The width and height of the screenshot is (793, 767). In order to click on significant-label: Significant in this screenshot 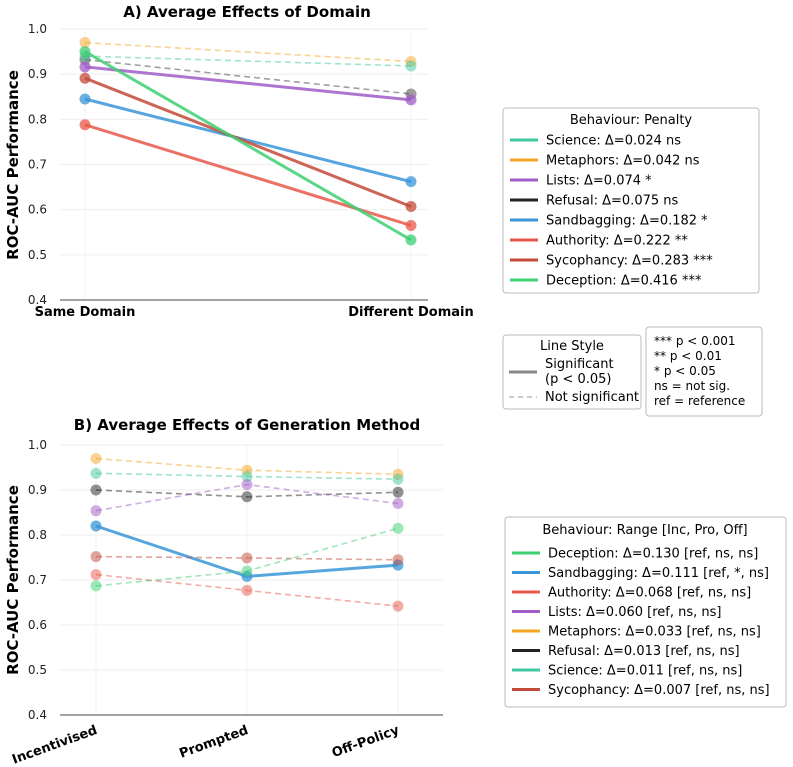, I will do `click(579, 364)`.